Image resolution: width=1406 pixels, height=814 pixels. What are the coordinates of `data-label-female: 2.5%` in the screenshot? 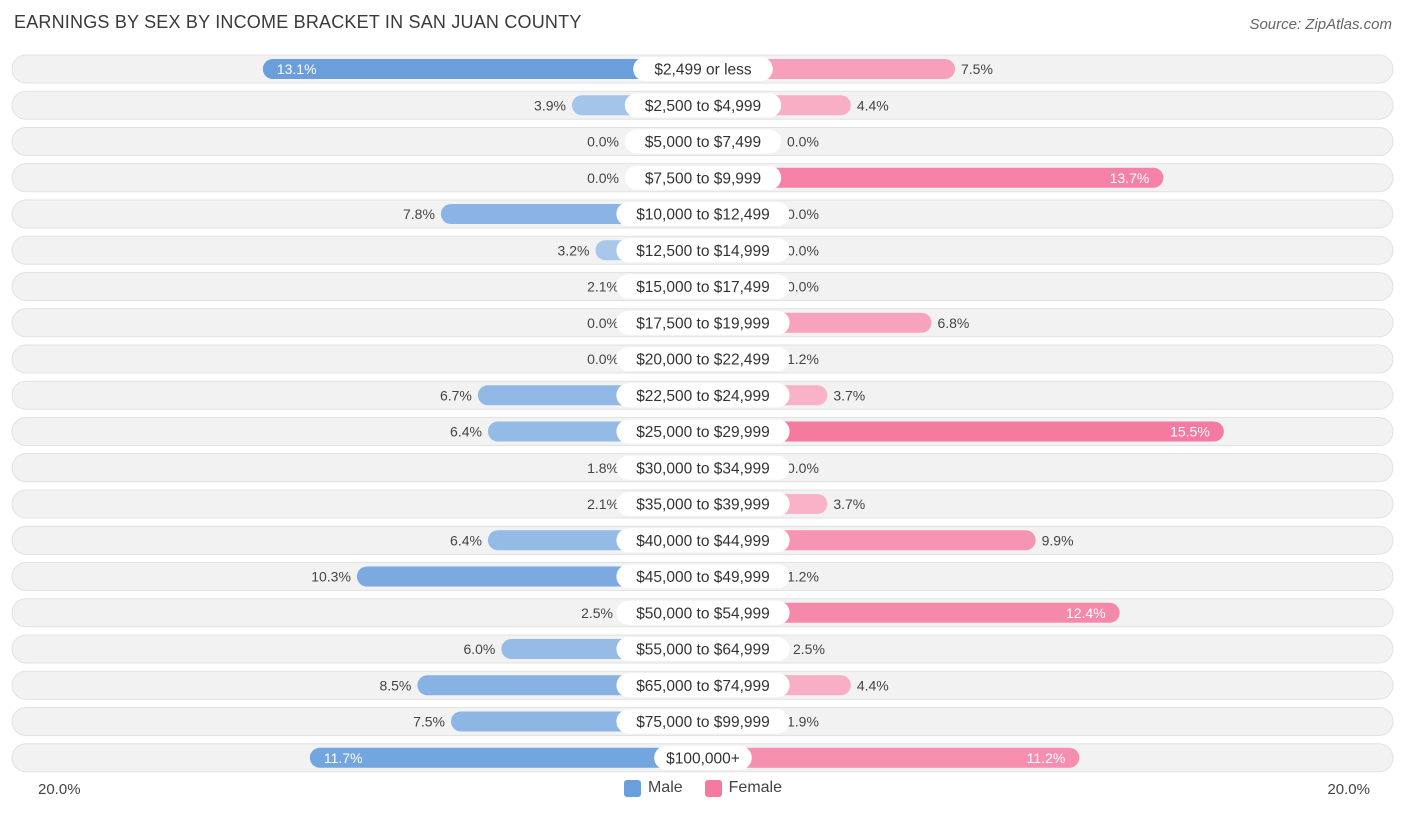 It's located at (809, 649).